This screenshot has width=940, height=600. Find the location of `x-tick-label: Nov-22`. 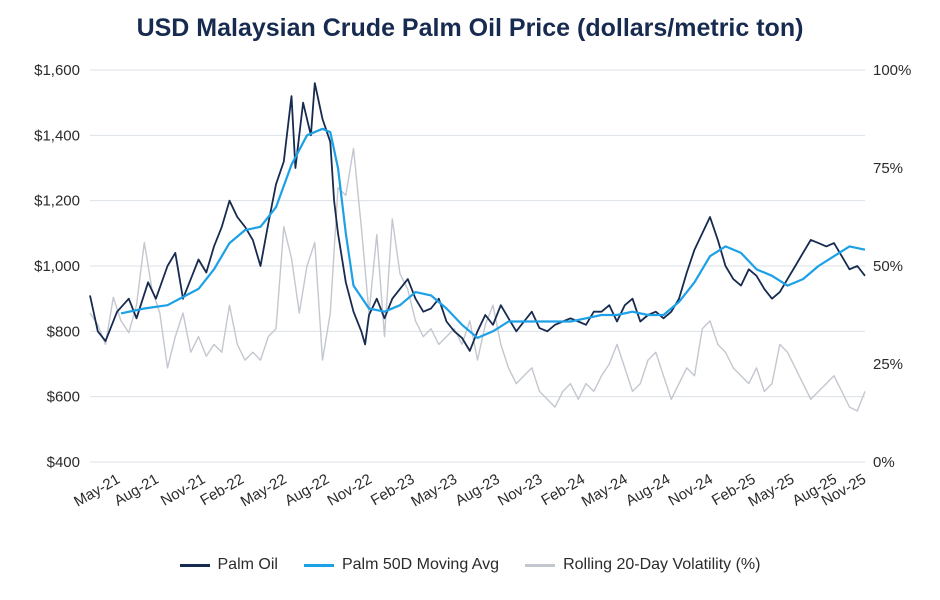

x-tick-label: Nov-22 is located at coordinates (349, 490).